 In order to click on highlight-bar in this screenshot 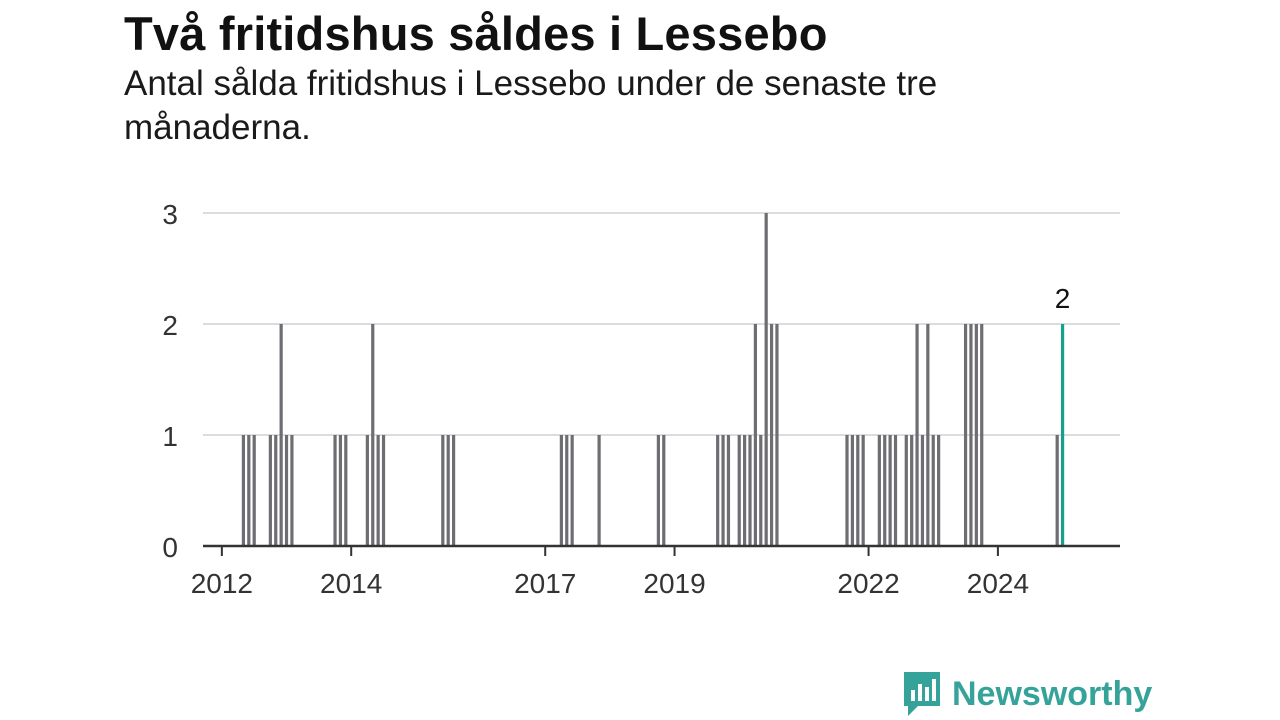, I will do `click(1062, 435)`.